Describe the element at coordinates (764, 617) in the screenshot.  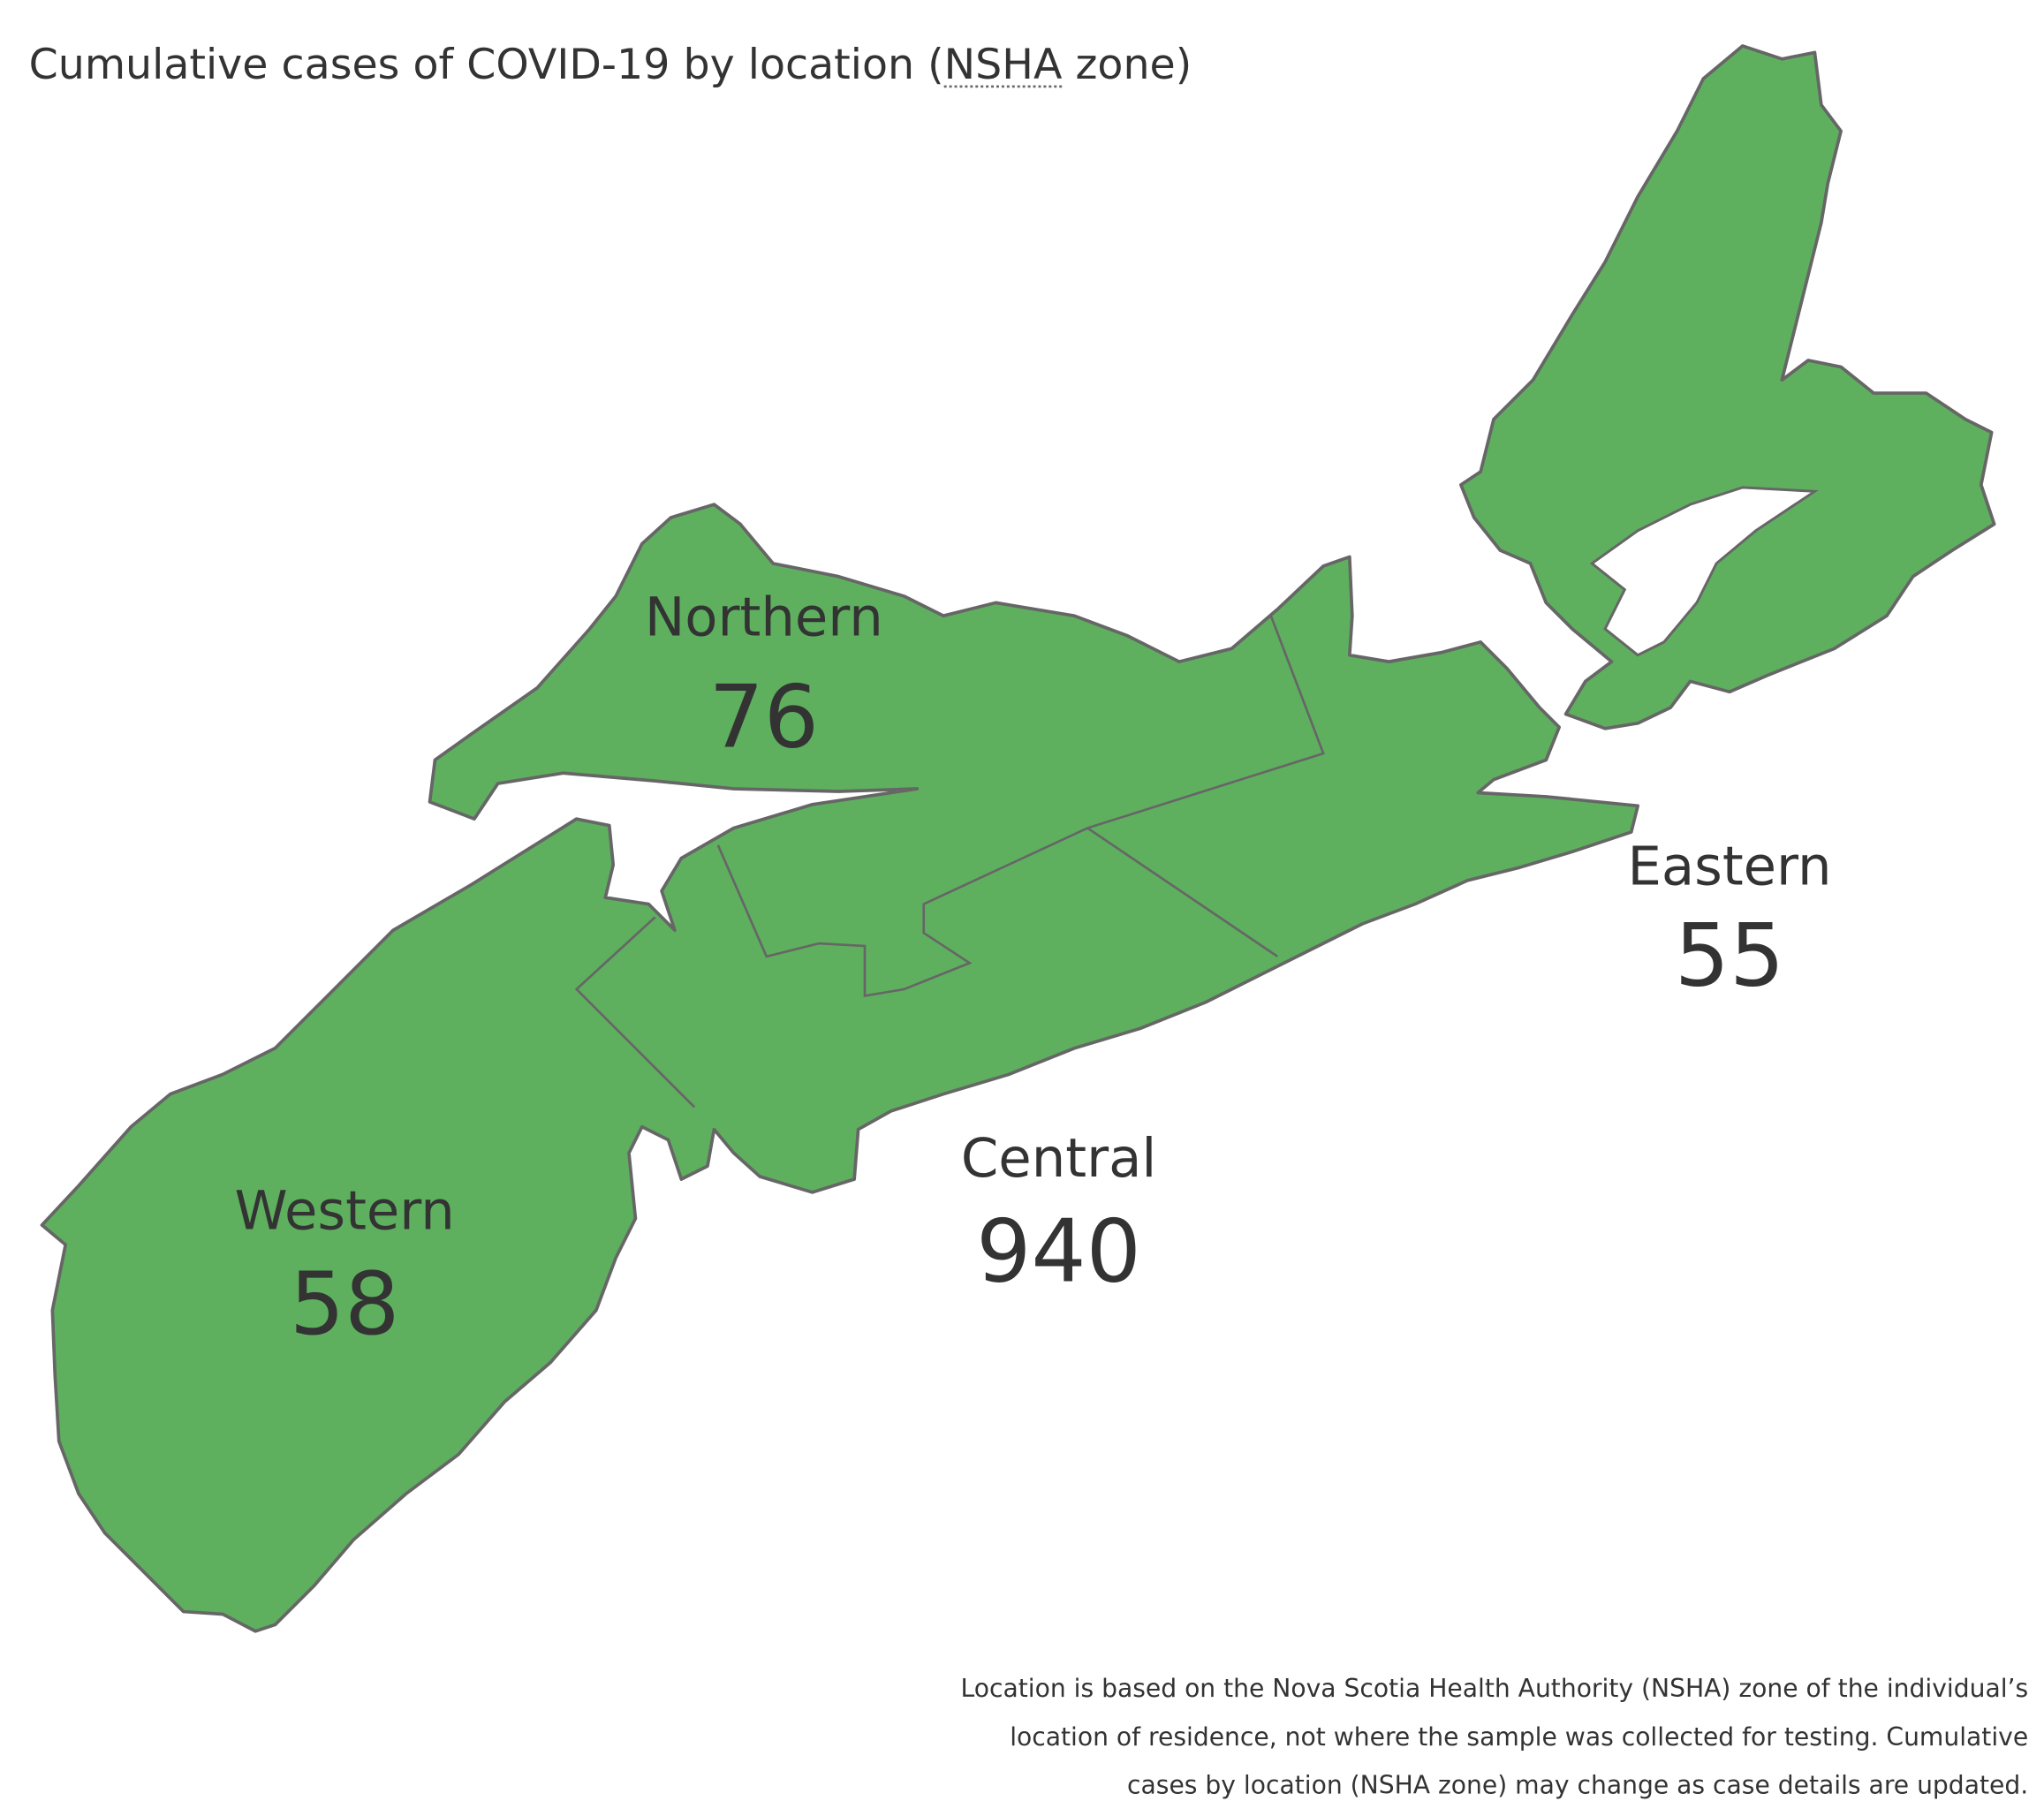
I see `zone-name: Northern` at that location.